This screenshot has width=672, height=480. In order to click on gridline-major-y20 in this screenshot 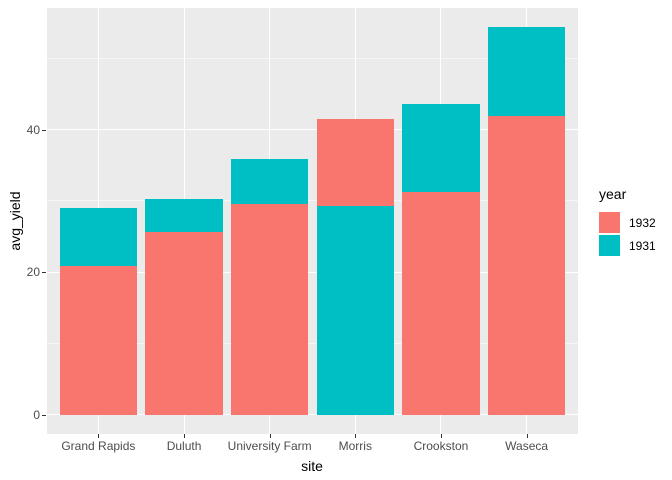, I will do `click(312, 272)`.